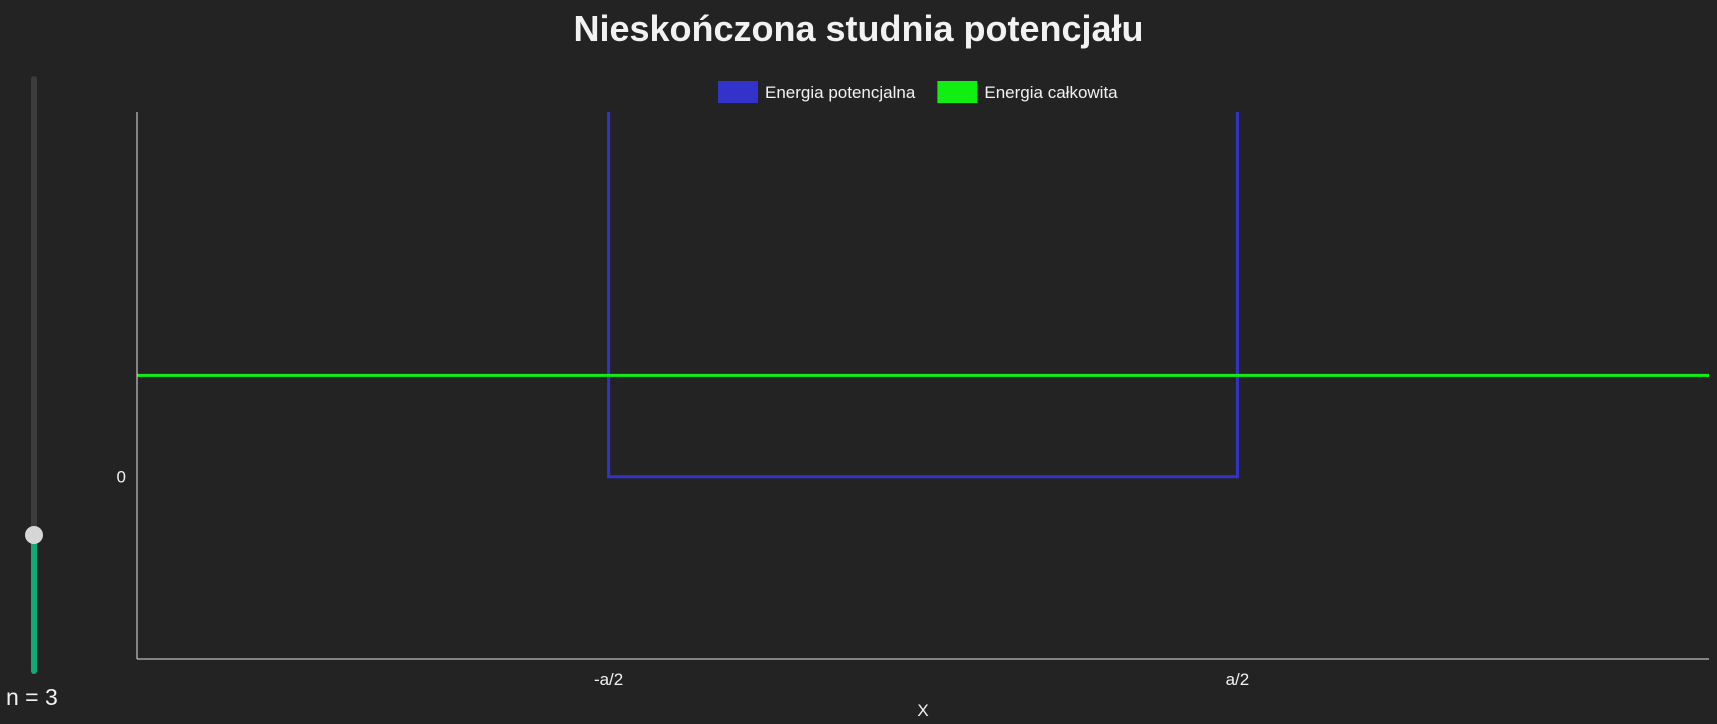  Describe the element at coordinates (121, 477) in the screenshot. I see `y-tick-label: 0` at that location.